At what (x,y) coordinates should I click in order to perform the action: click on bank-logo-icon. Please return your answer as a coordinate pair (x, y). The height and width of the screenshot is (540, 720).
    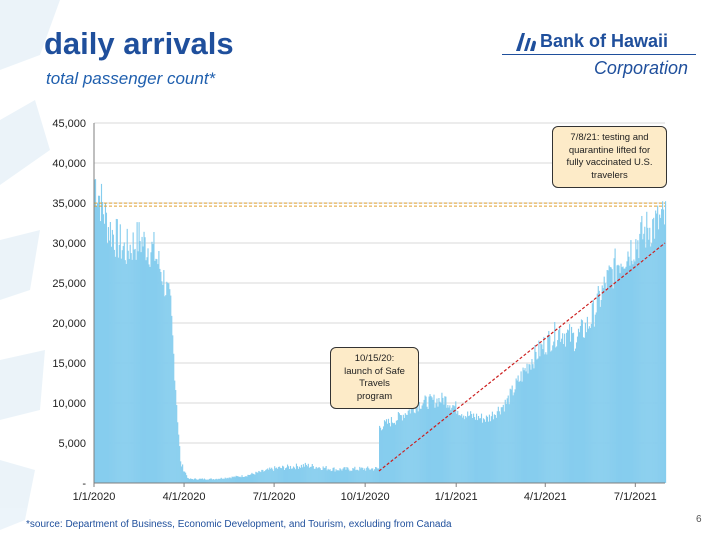
    Looking at the image, I should click on (526, 42).